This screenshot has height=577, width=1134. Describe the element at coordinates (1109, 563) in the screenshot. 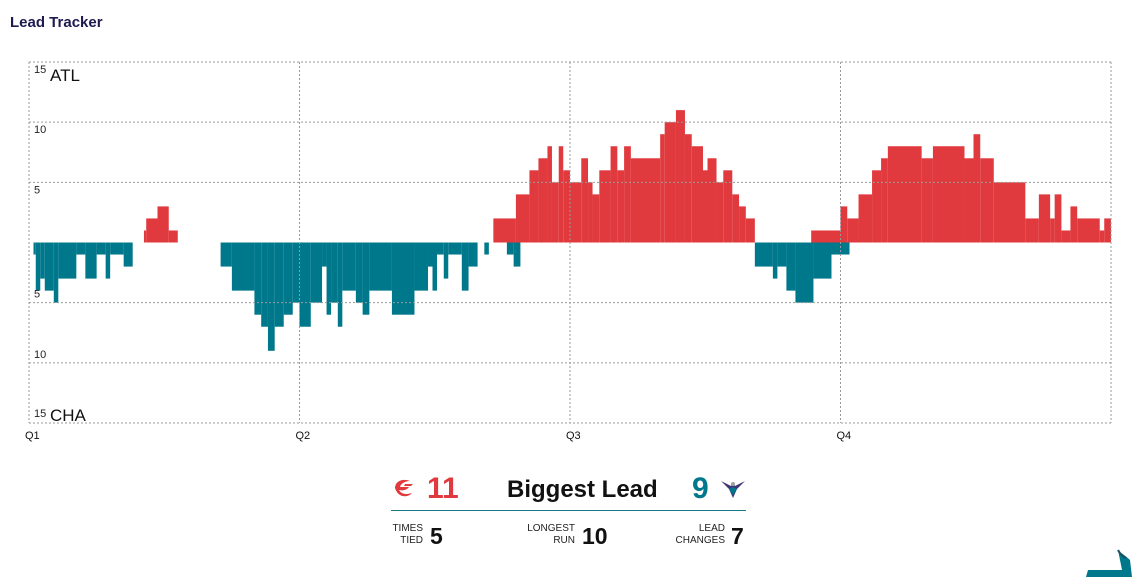

I see `league-corner-logo-icon` at that location.